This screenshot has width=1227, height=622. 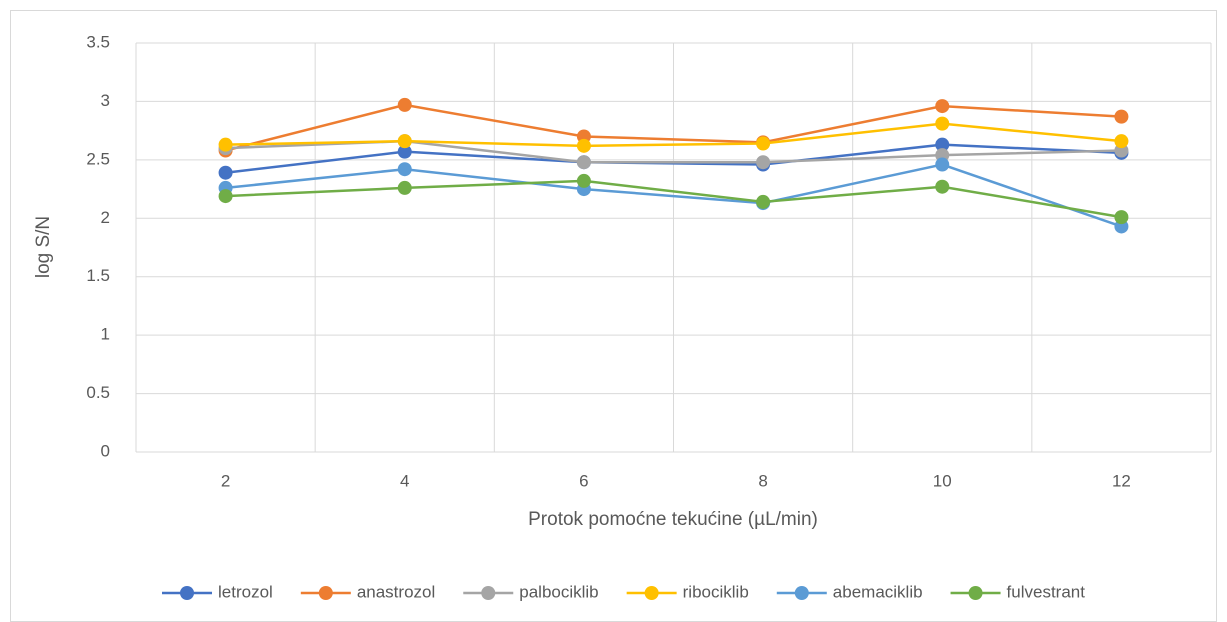 What do you see at coordinates (98, 158) in the screenshot?
I see `y-tick-label: 2.5` at bounding box center [98, 158].